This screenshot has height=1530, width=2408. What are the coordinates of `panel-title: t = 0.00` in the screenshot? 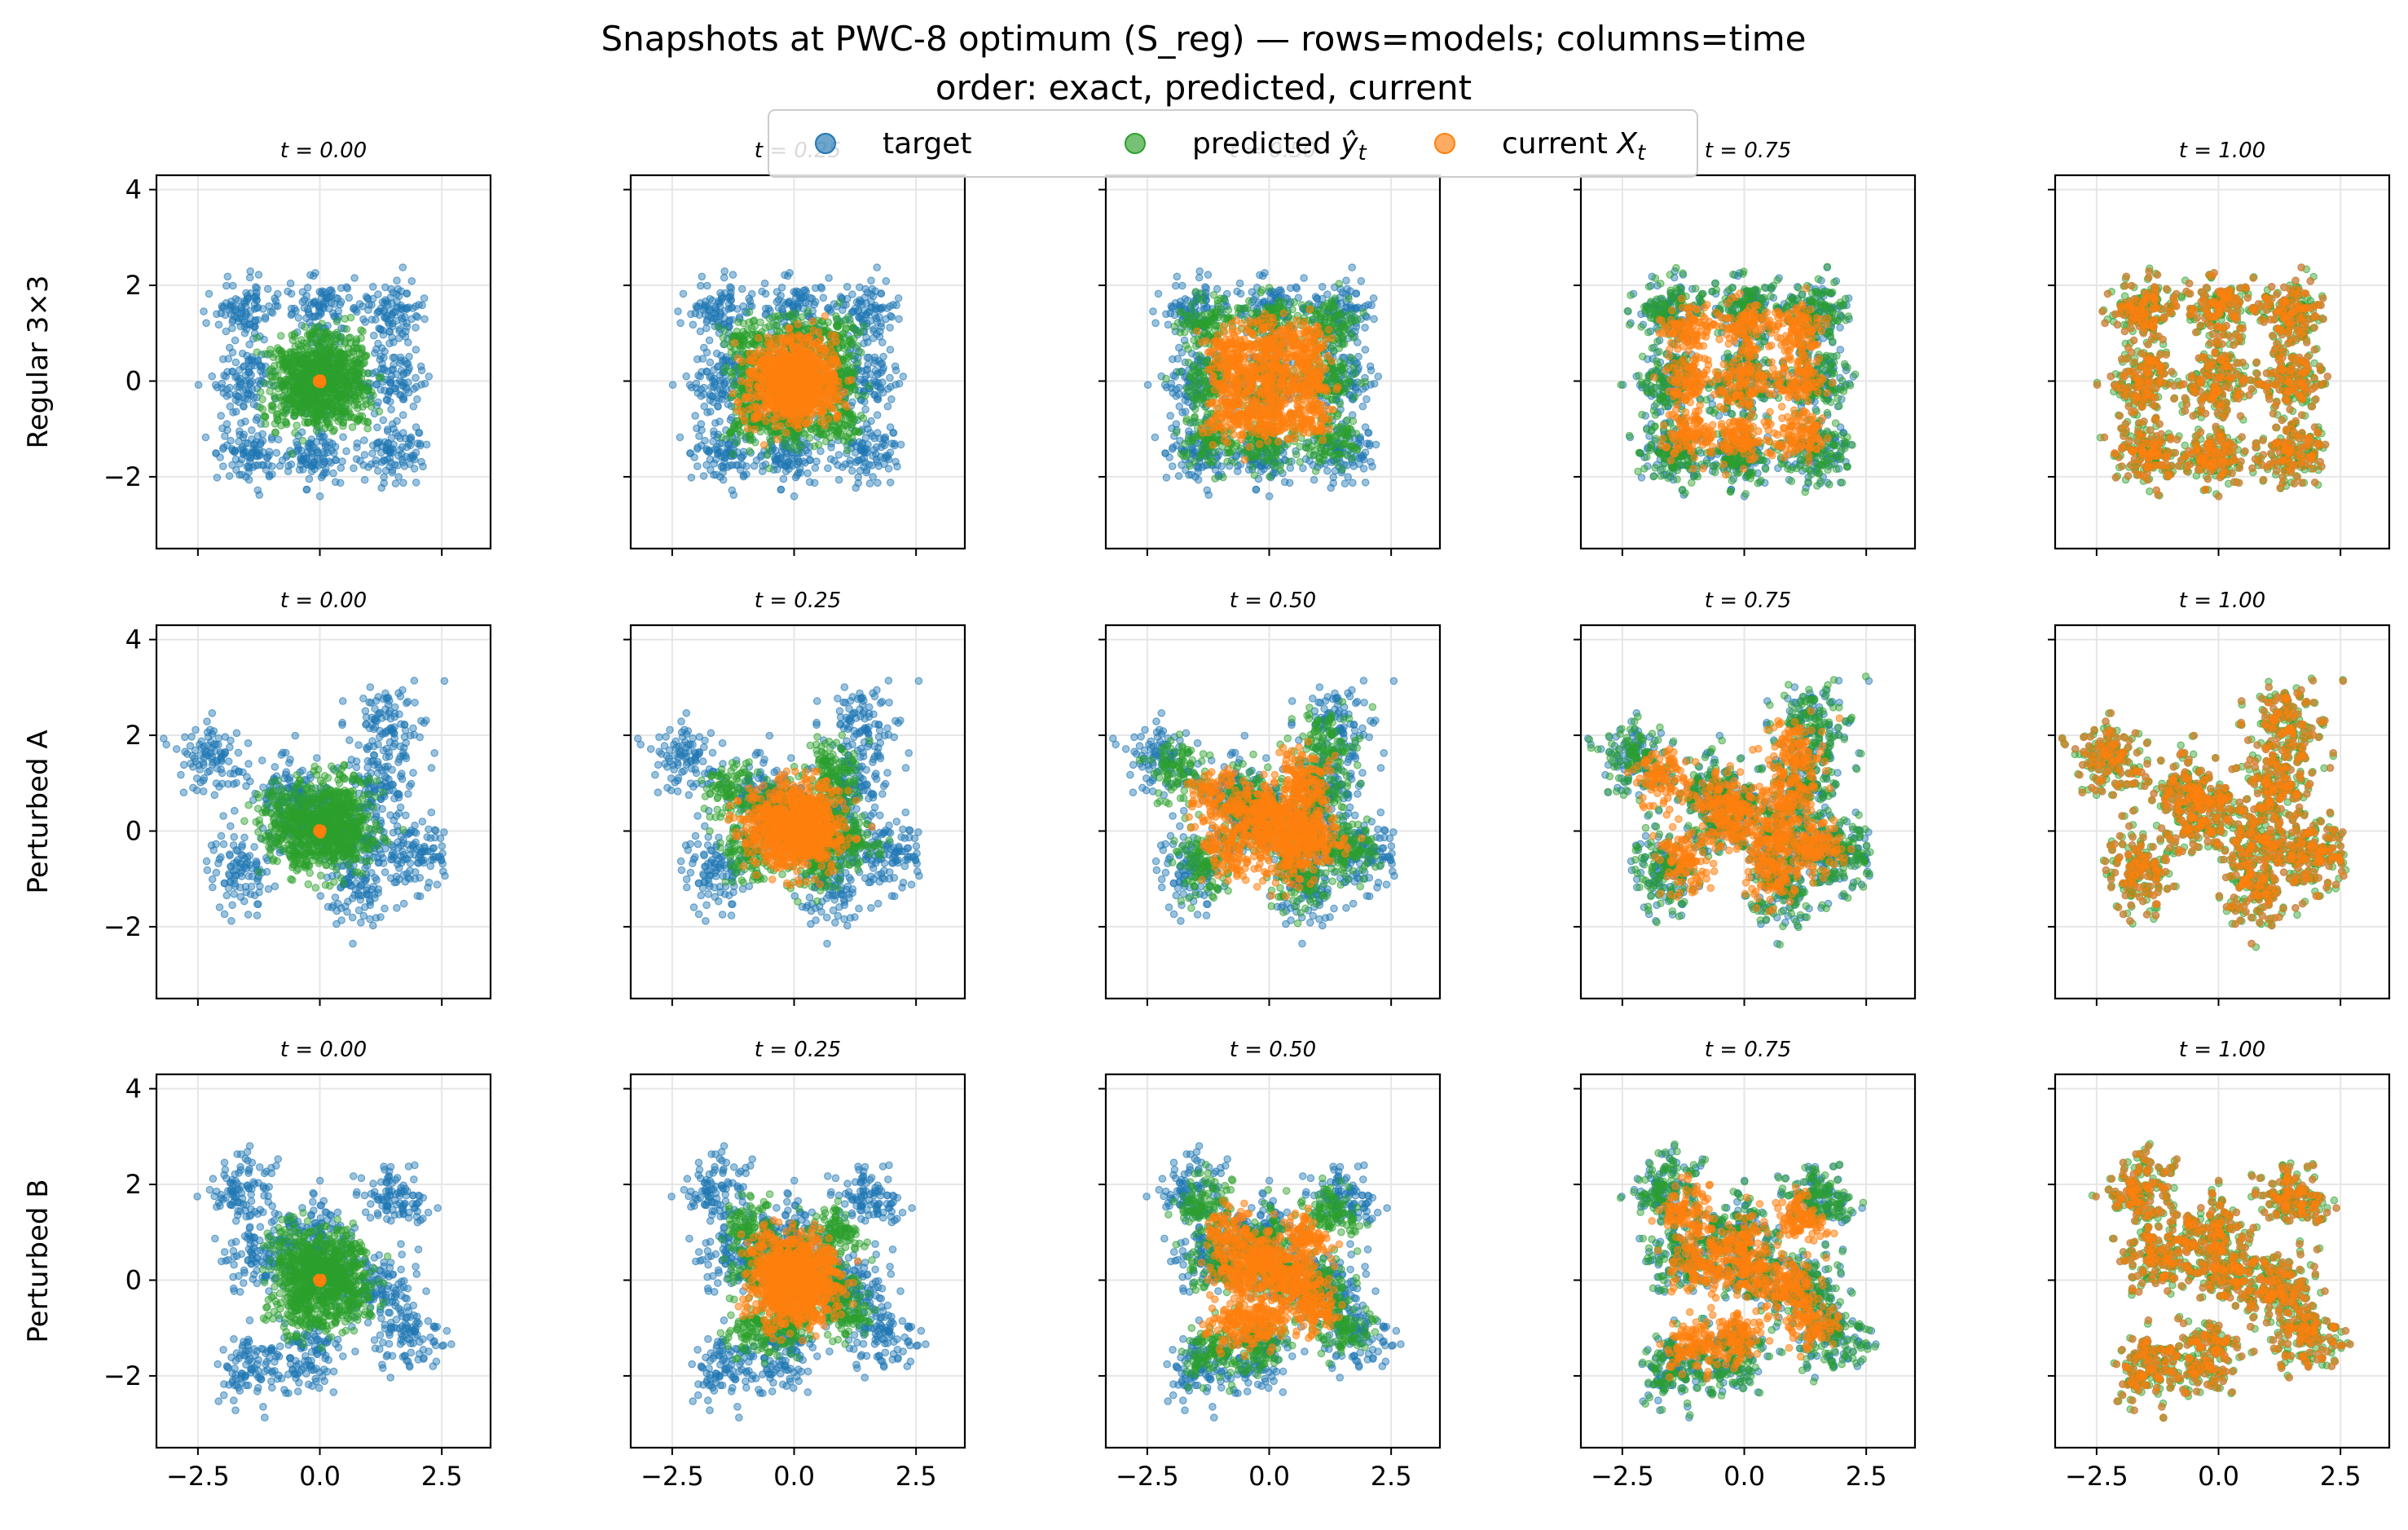 It's located at (323, 151).